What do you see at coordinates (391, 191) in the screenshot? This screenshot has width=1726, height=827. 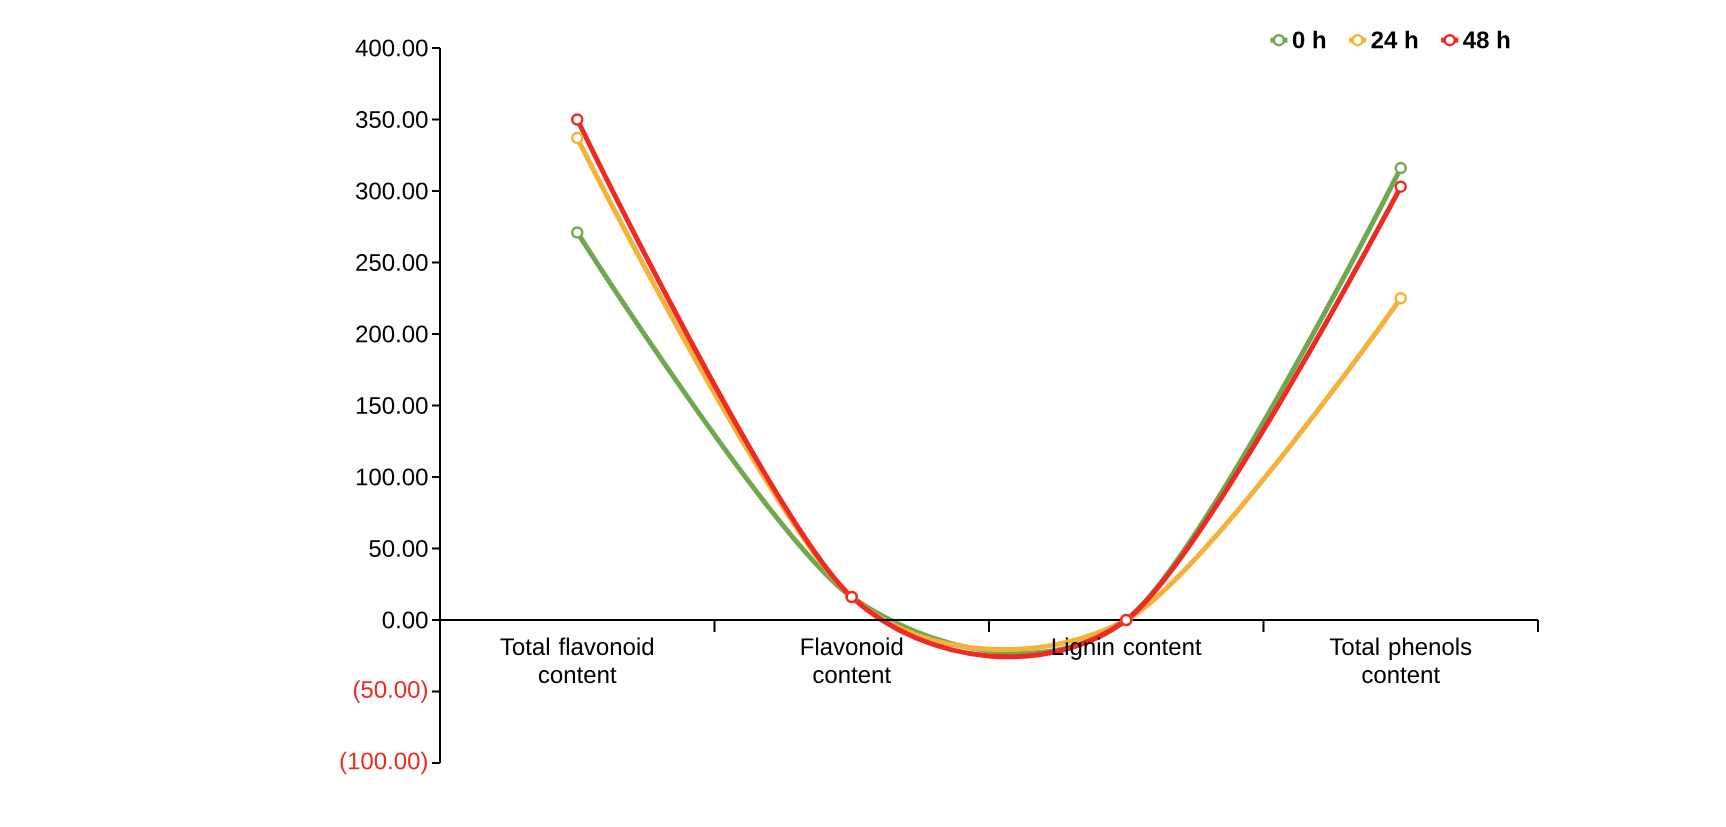 I see `y-tick-label: 300.00` at bounding box center [391, 191].